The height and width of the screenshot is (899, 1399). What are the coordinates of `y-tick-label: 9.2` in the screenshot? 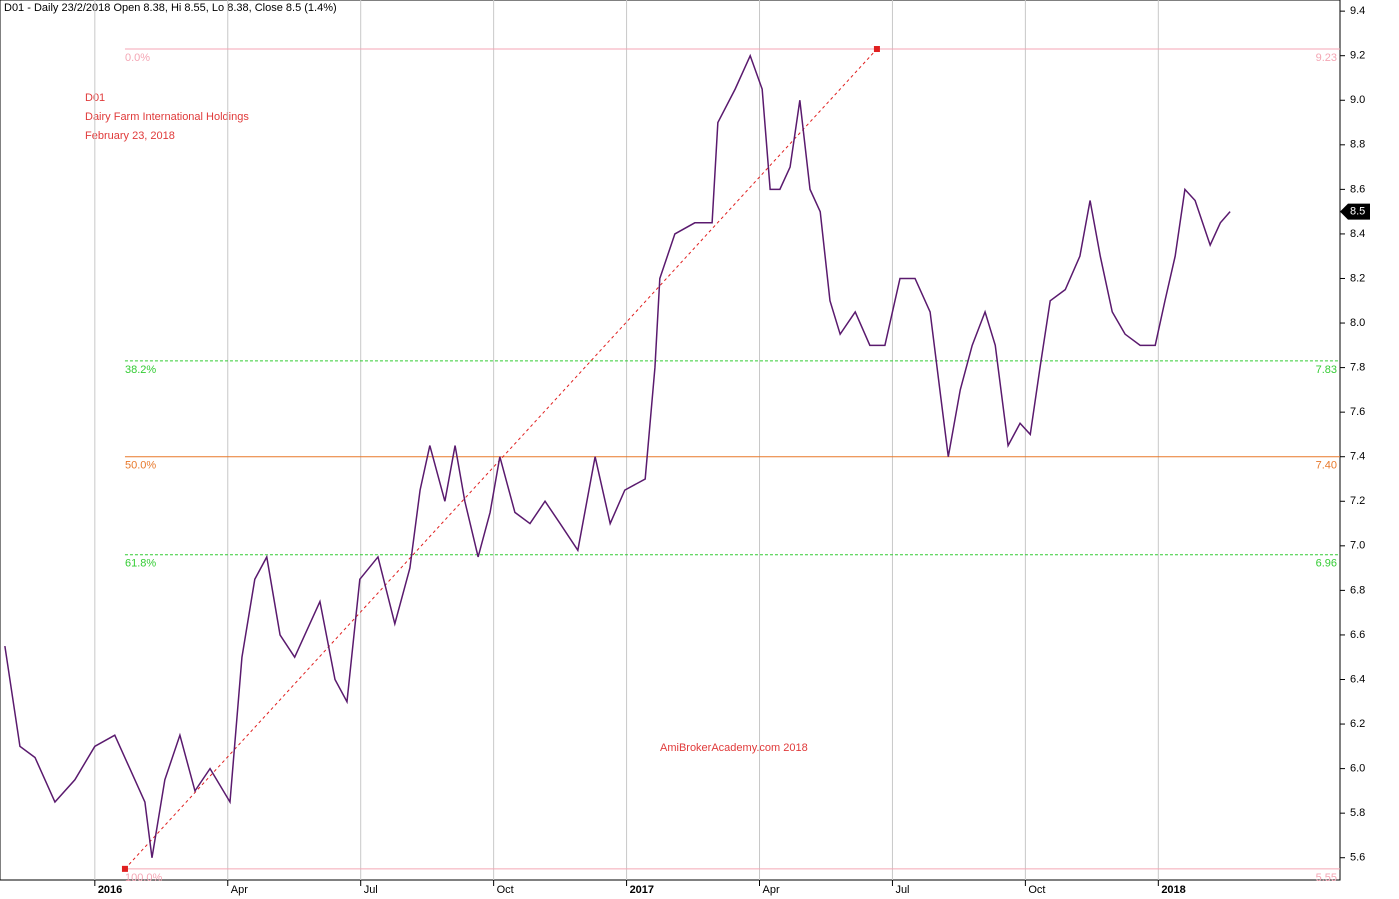 It's located at (1357, 56).